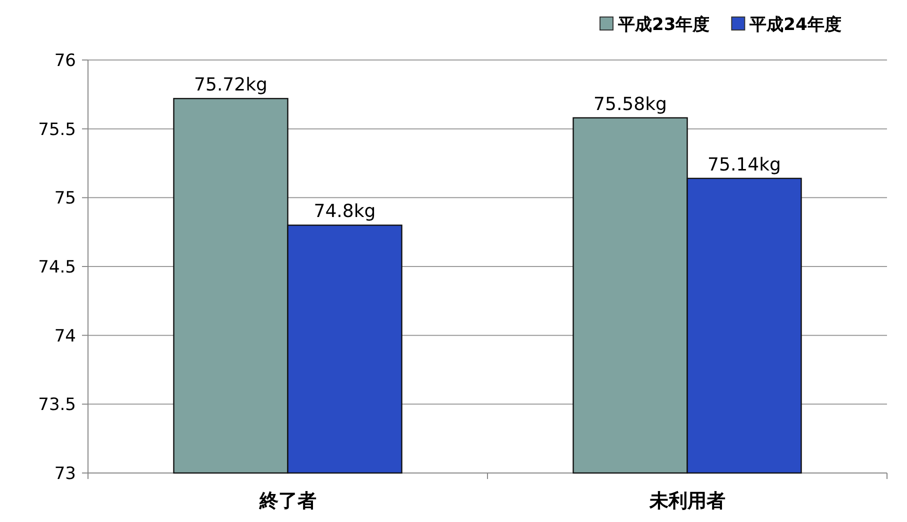  I want to click on y-tick-label: 73.5, so click(57, 405).